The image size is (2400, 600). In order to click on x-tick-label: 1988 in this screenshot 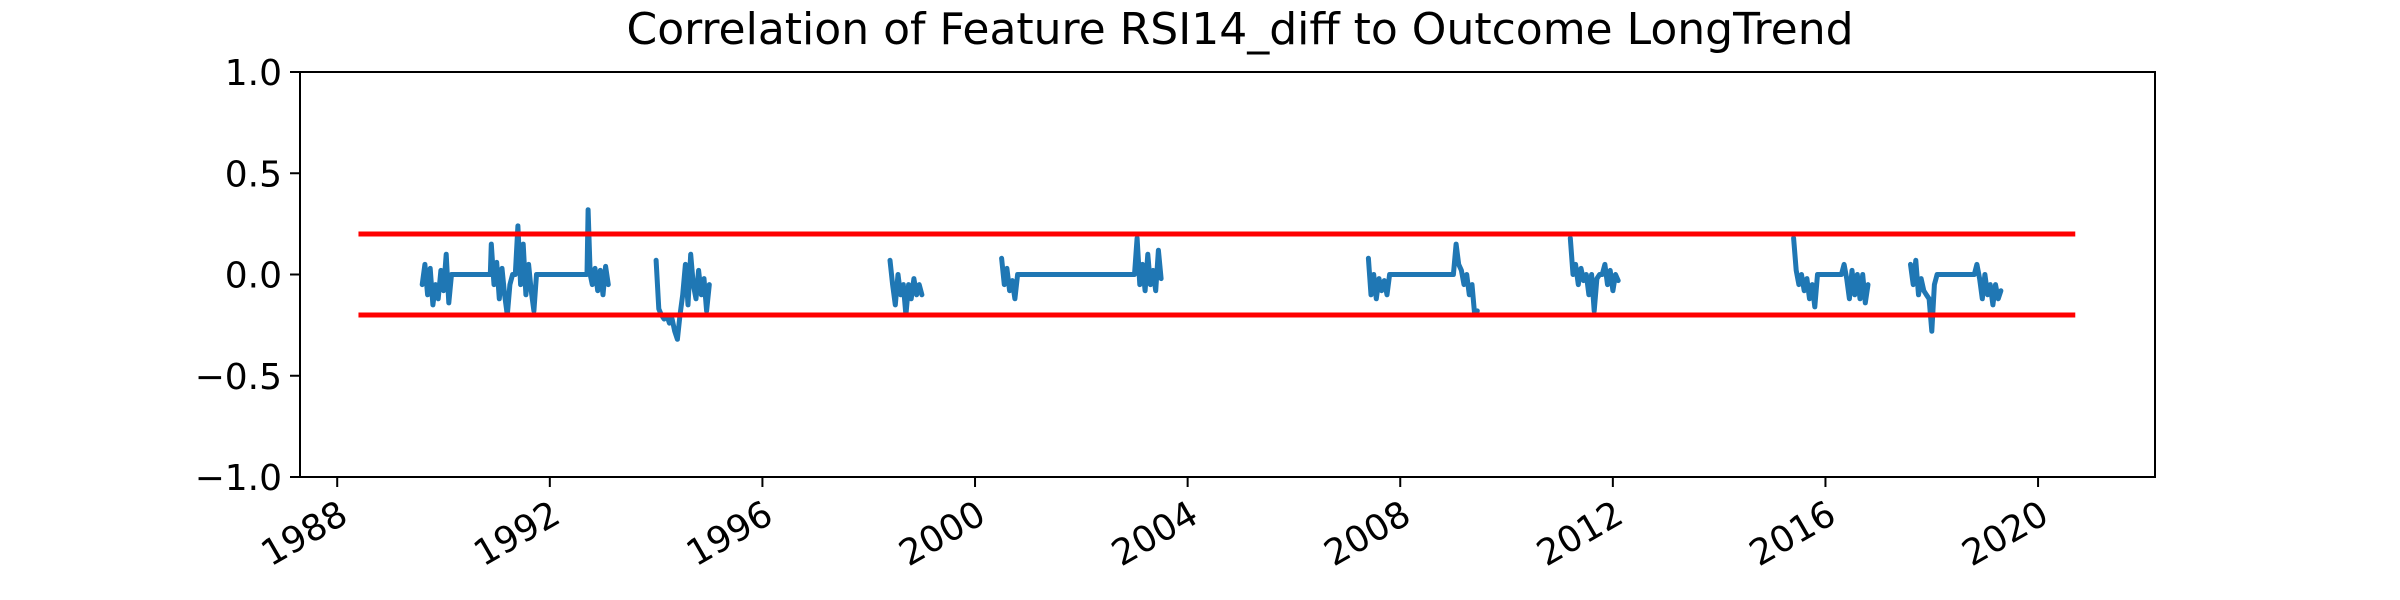, I will do `click(305, 533)`.